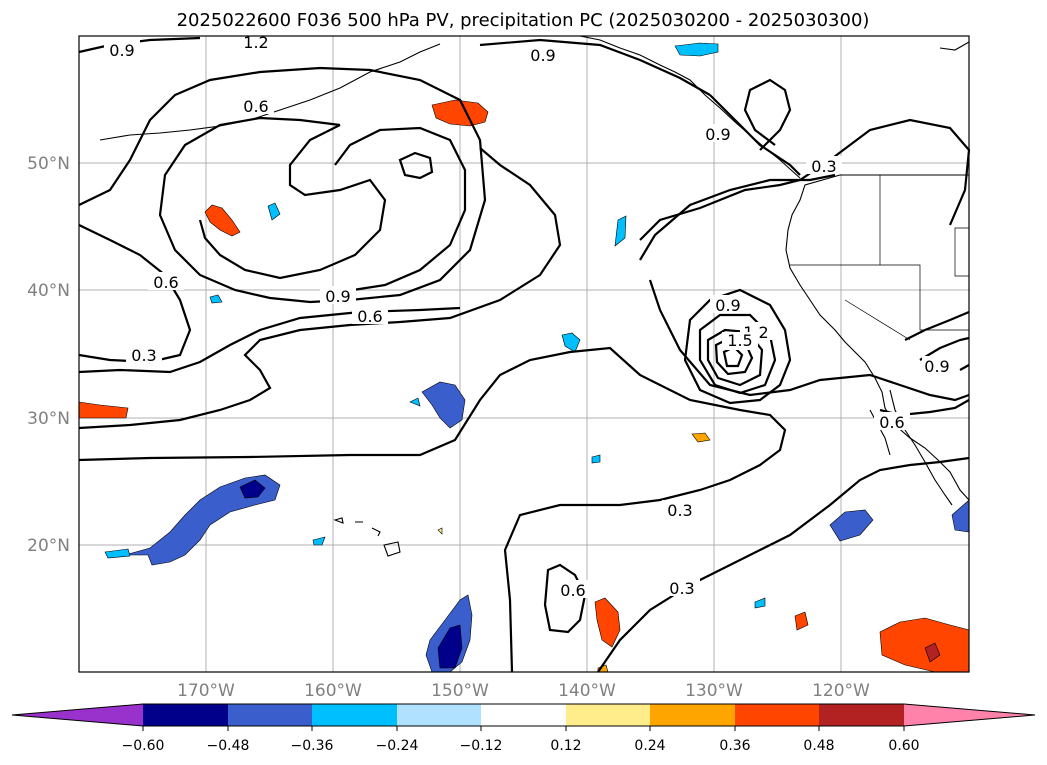 The height and width of the screenshot is (765, 1047). Describe the element at coordinates (607, 622) in the screenshot. I see `precip-pos-140w` at that location.